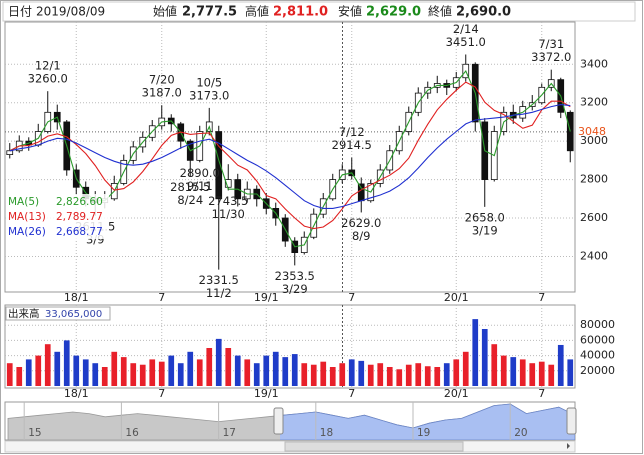 The width and height of the screenshot is (644, 455). I want to click on legend-value: 2,668.77, so click(79, 232).